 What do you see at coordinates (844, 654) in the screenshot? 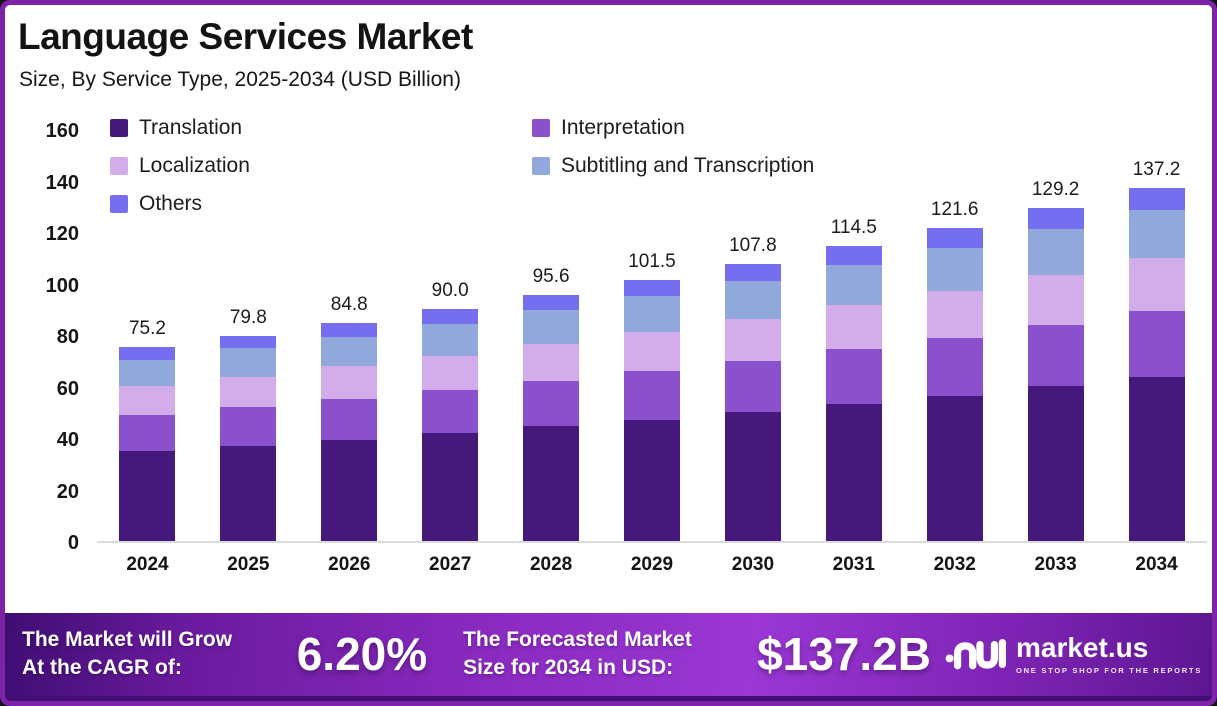
I see `forecast-value: $137.2B` at bounding box center [844, 654].